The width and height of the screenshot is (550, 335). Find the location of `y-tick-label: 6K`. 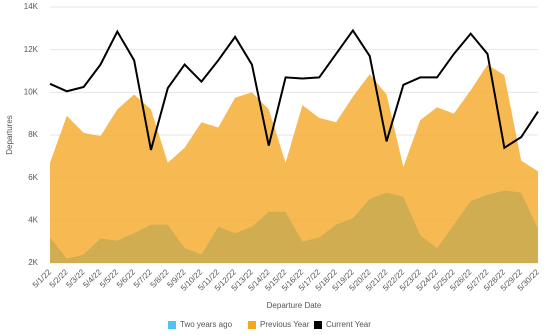

y-tick-label: 6K is located at coordinates (33, 177).